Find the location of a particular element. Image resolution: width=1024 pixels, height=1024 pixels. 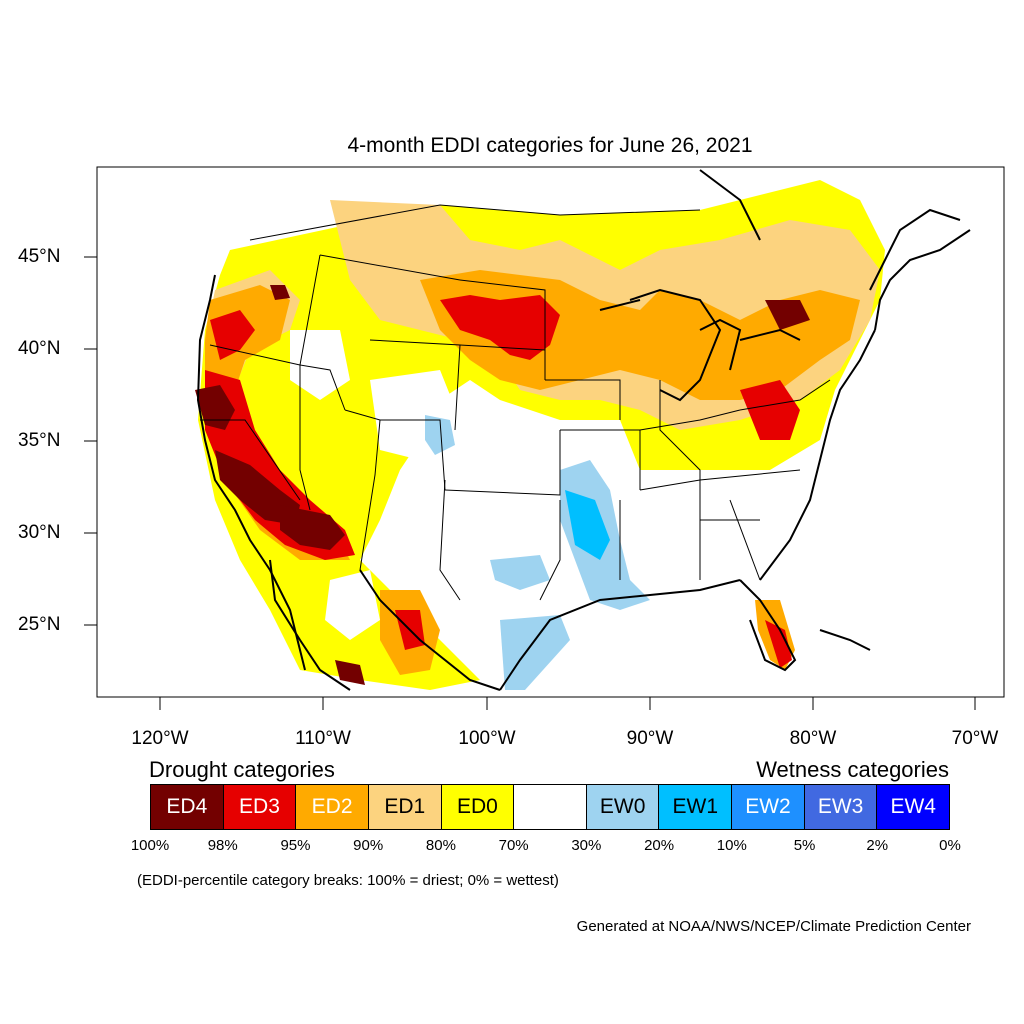

legend-break-label: 30% is located at coordinates (586, 845).